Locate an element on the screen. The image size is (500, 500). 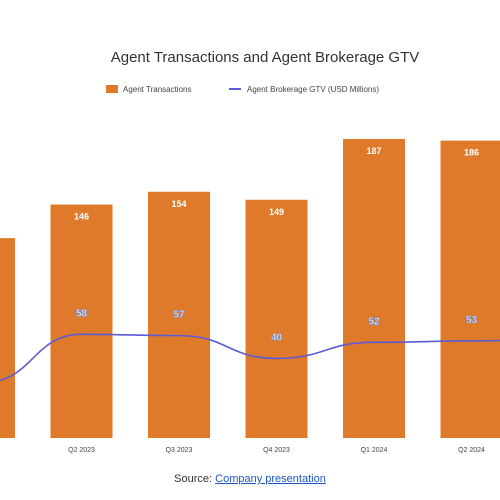
line-value-label: 58 is located at coordinates (82, 313).